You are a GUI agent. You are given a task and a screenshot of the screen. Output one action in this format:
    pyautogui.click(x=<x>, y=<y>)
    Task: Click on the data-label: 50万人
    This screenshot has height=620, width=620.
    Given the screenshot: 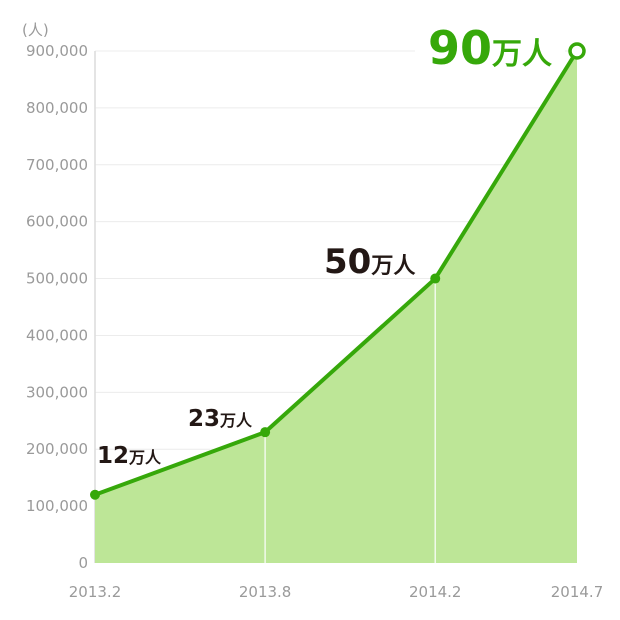 What is the action you would take?
    pyautogui.click(x=369, y=262)
    